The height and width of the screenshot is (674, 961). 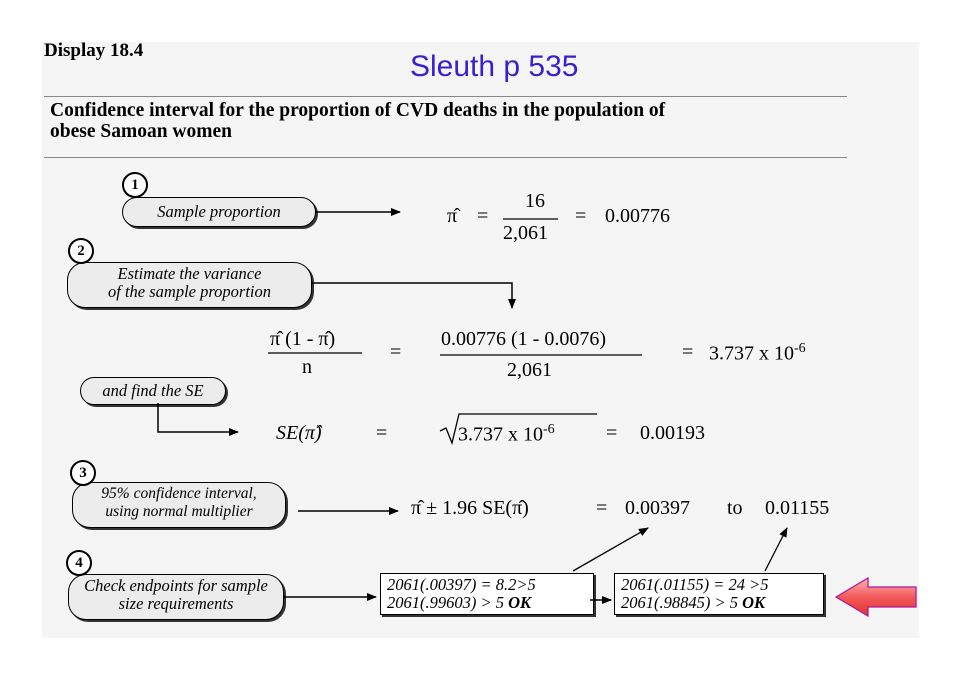 What do you see at coordinates (81, 251) in the screenshot?
I see `step2-number-badge: 2` at bounding box center [81, 251].